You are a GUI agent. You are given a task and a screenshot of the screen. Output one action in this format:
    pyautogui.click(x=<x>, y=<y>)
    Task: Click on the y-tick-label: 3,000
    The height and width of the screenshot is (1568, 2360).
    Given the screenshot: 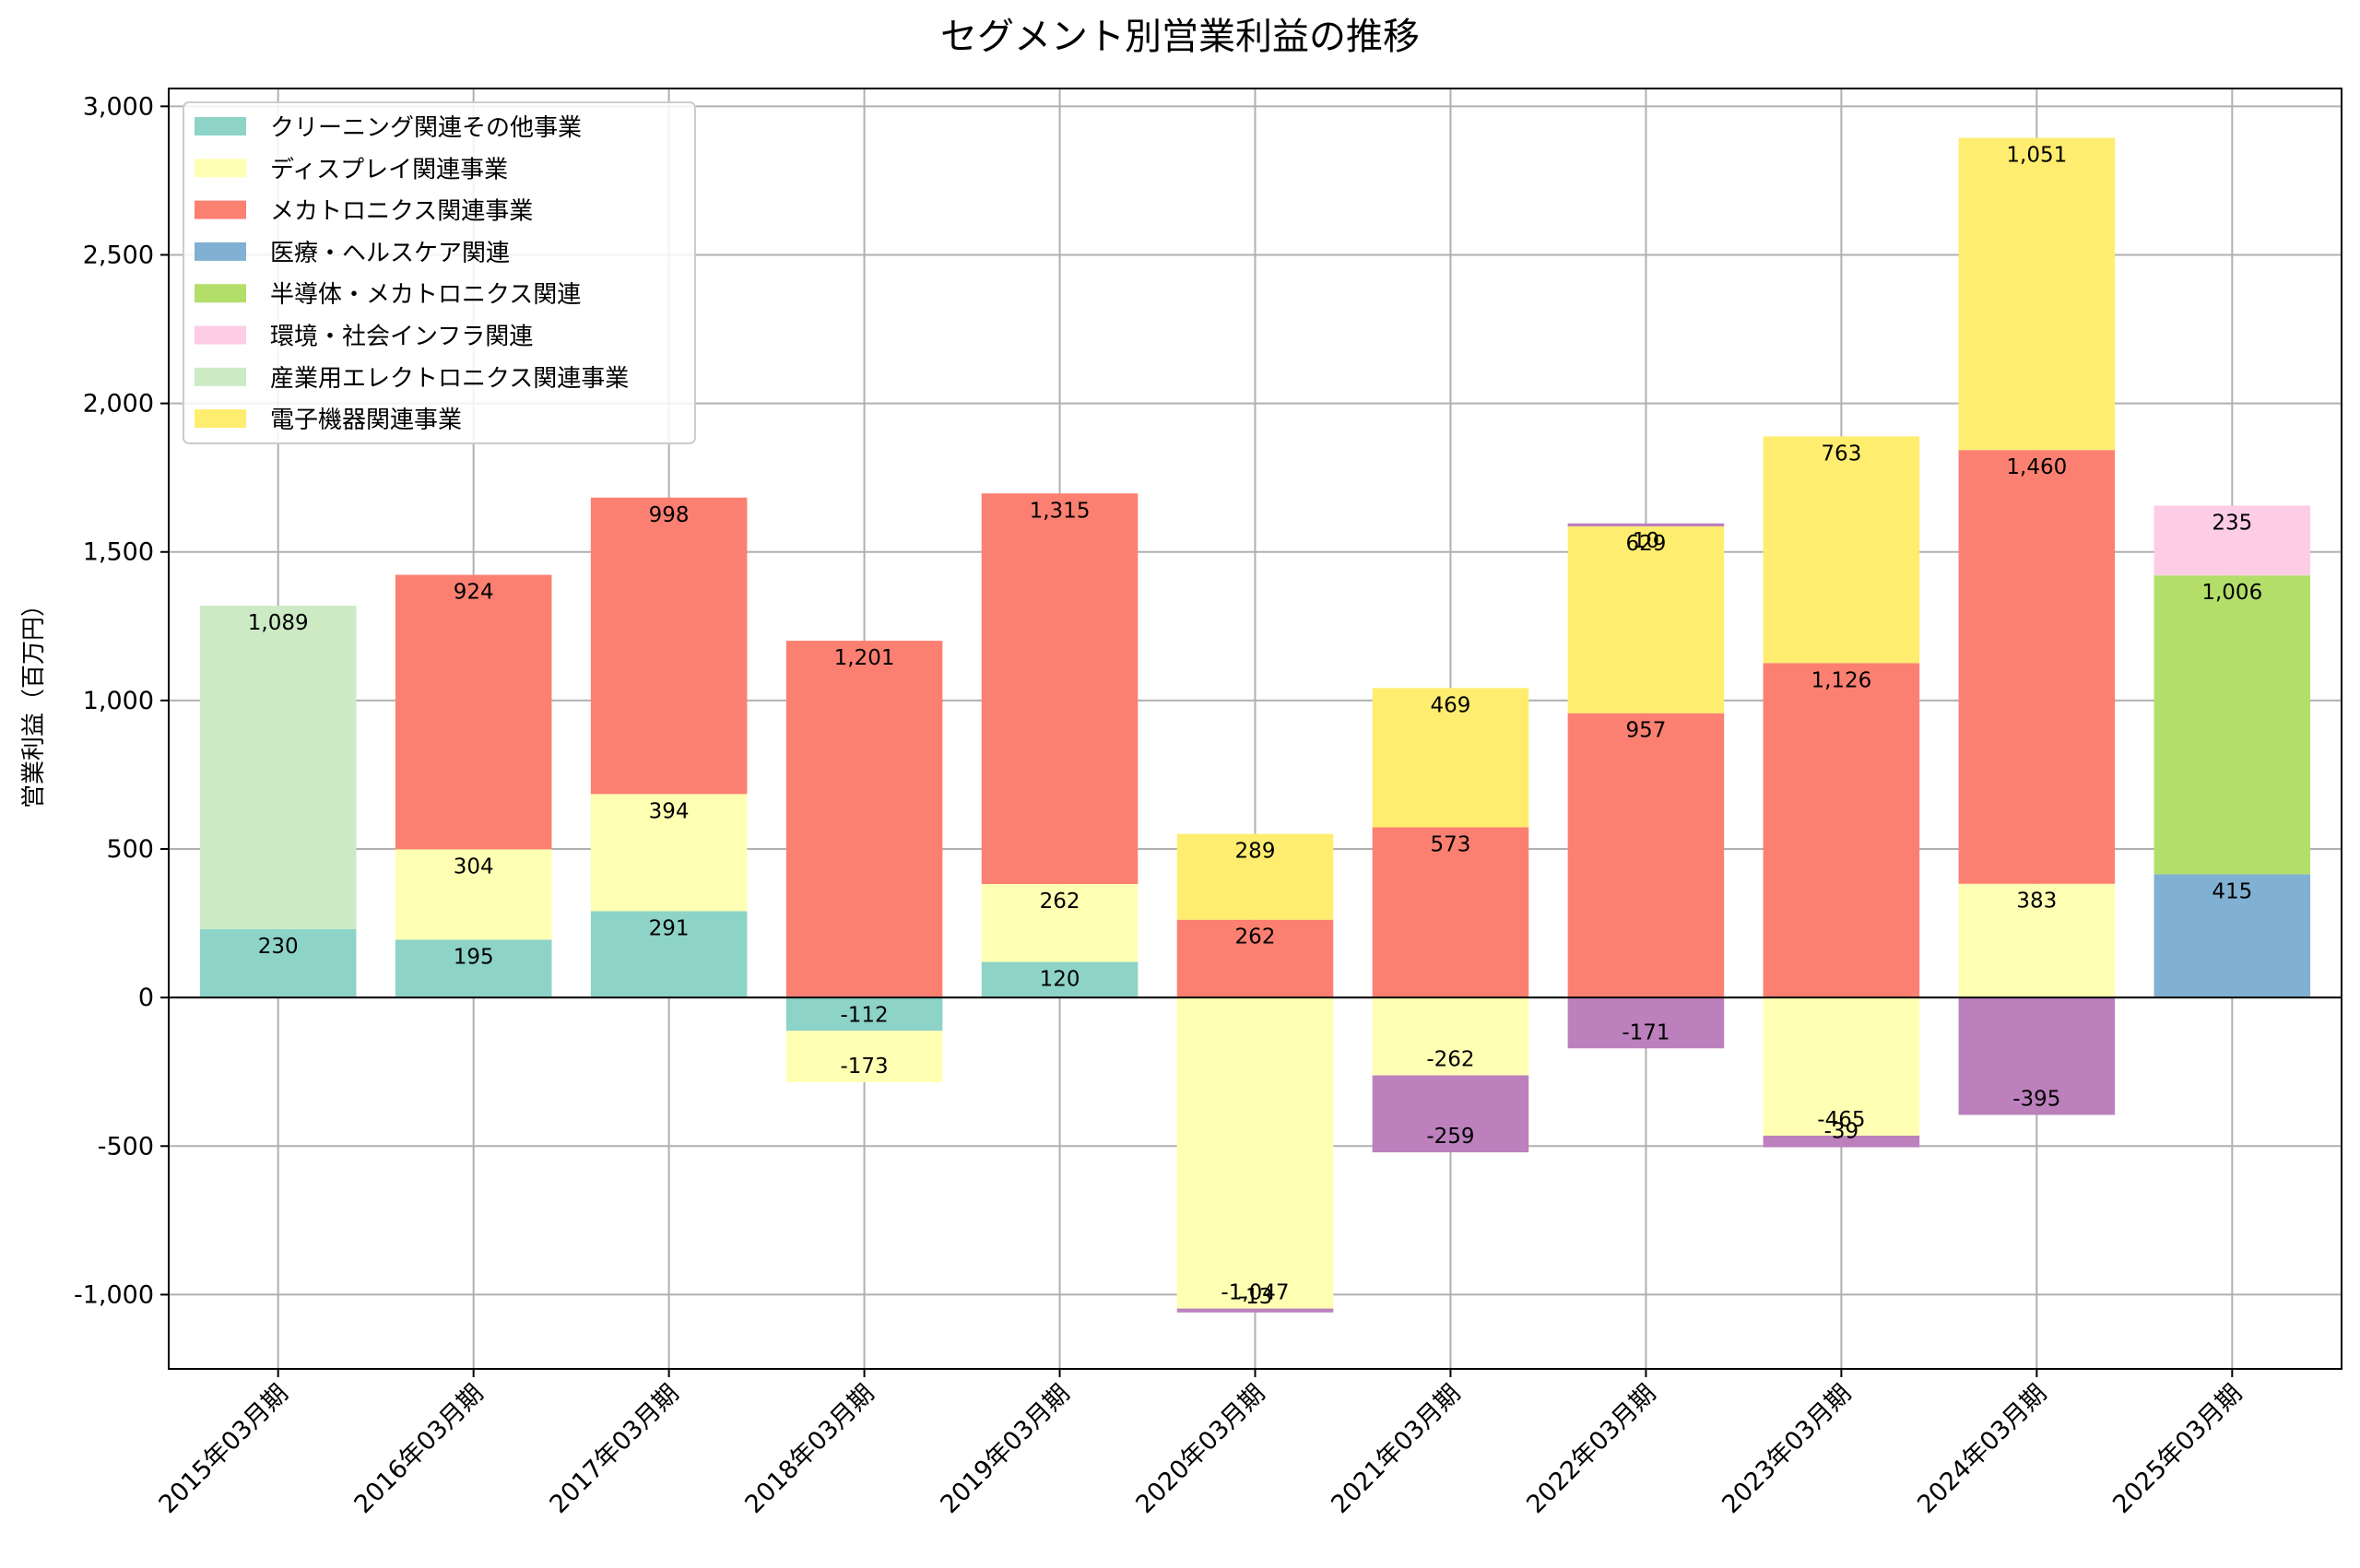 What is the action you would take?
    pyautogui.click(x=118, y=107)
    